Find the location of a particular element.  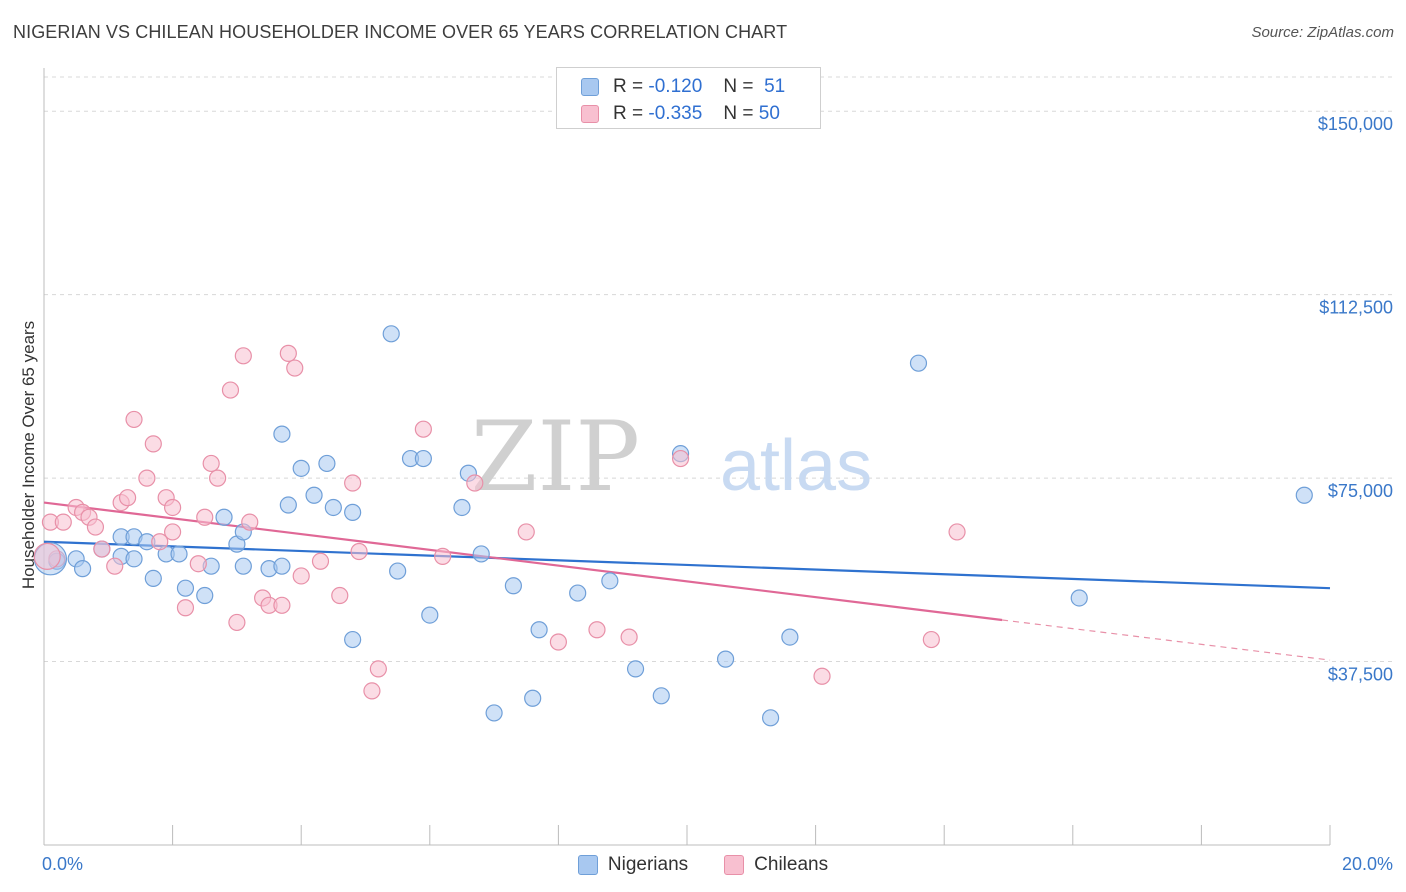

legend-n-value: 51 is located at coordinates (775, 86).